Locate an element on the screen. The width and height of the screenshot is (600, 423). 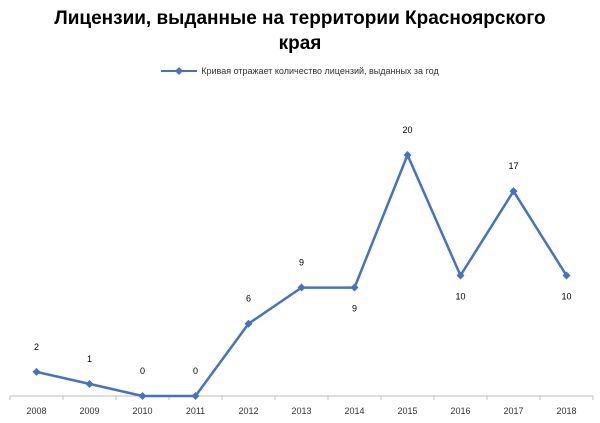
x-tick-label: 2010 is located at coordinates (142, 411).